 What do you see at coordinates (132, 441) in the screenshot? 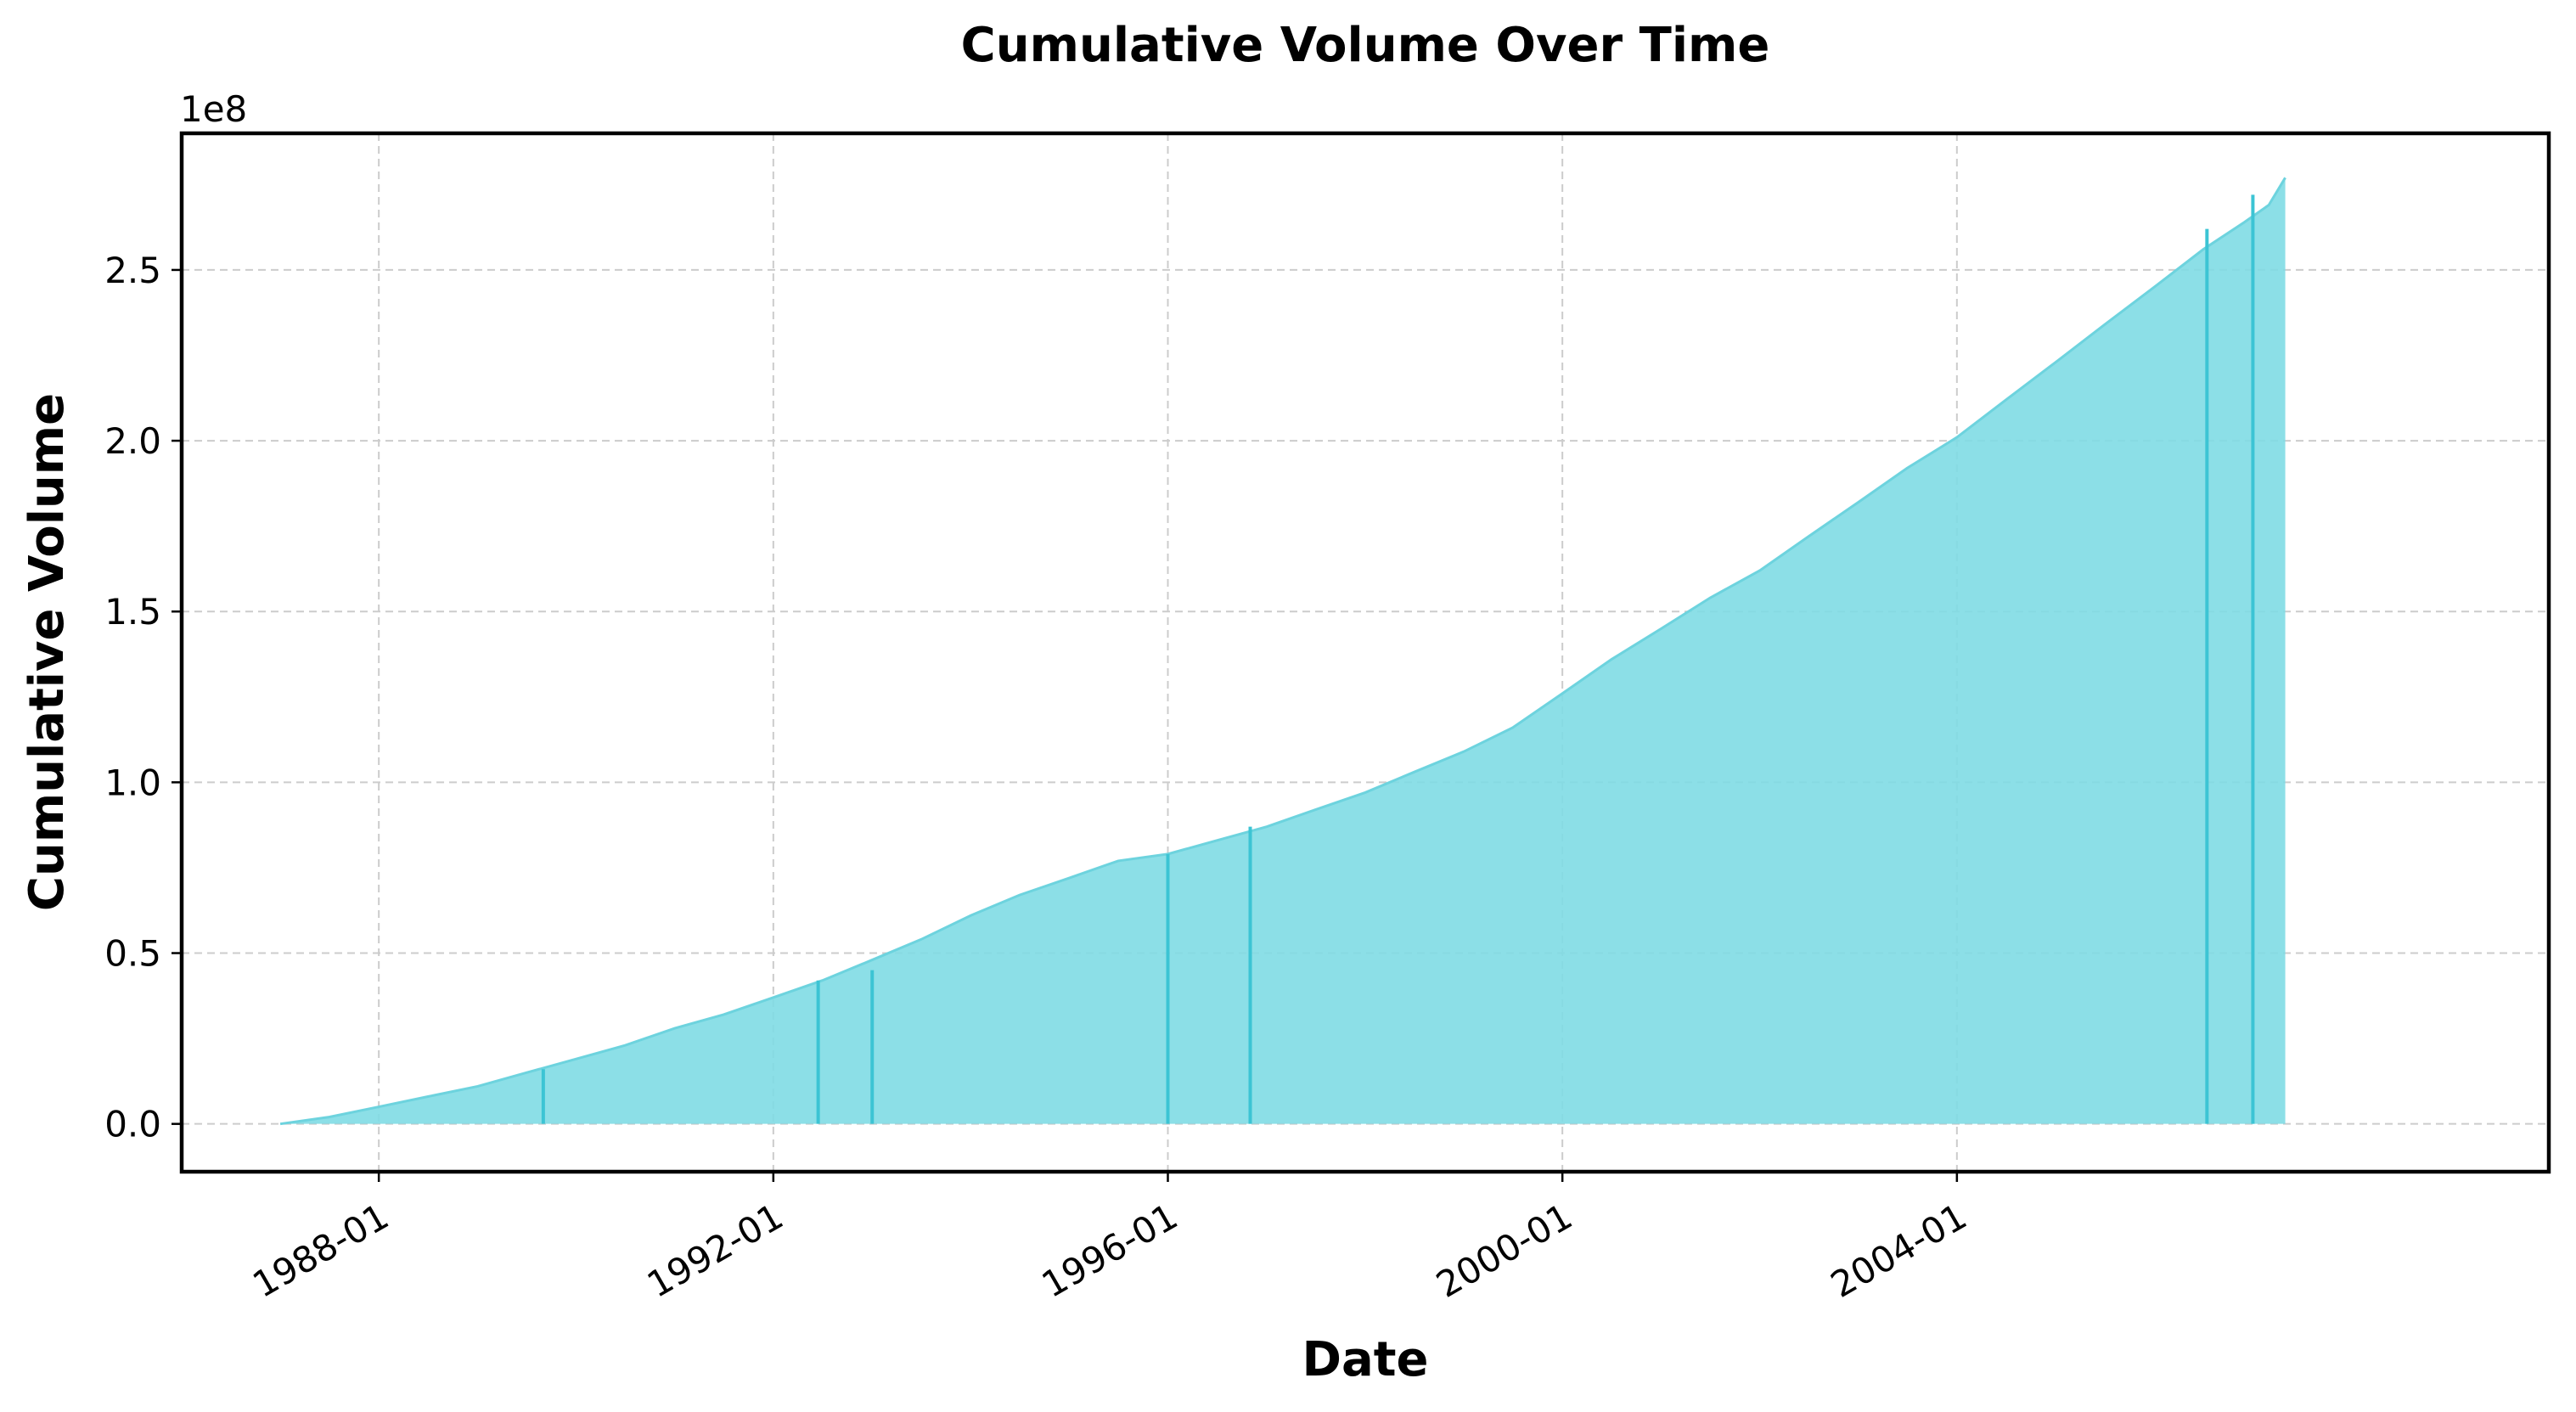
I see `y-tick-label: 2.0` at bounding box center [132, 441].